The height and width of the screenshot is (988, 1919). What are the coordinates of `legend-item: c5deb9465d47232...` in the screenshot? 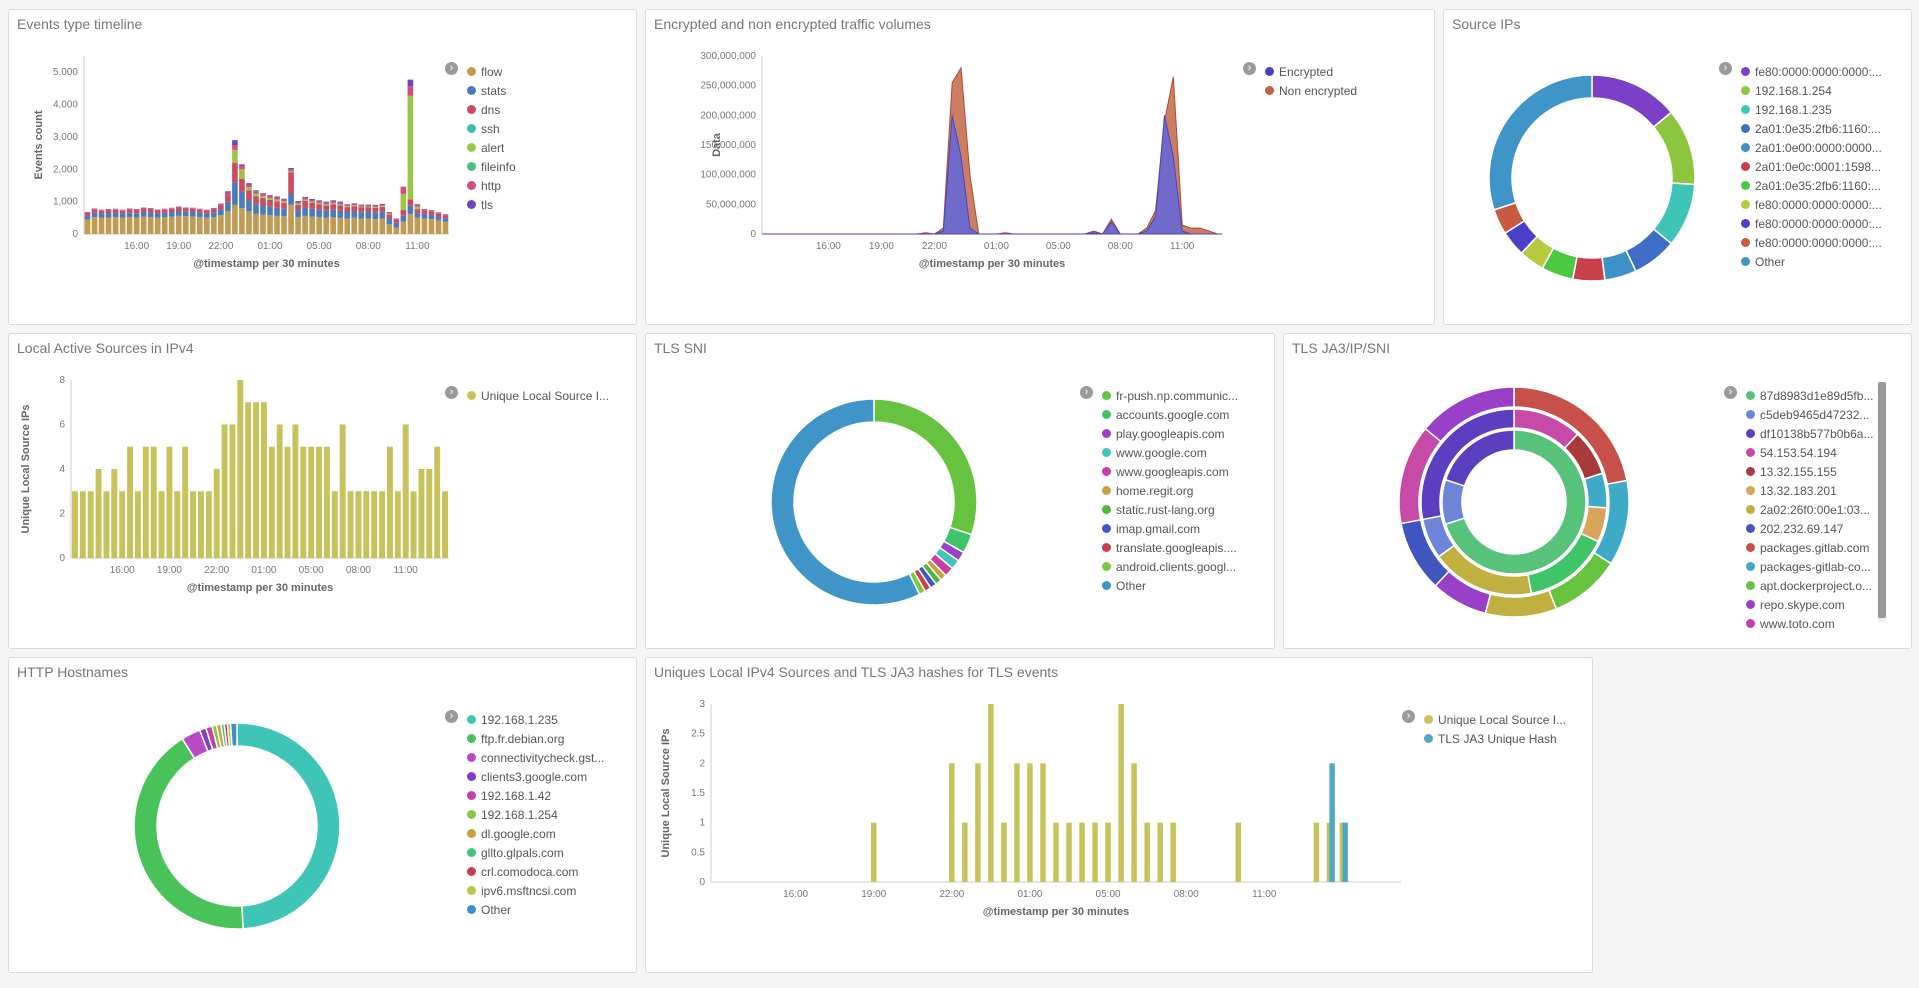 It's located at (1809, 414).